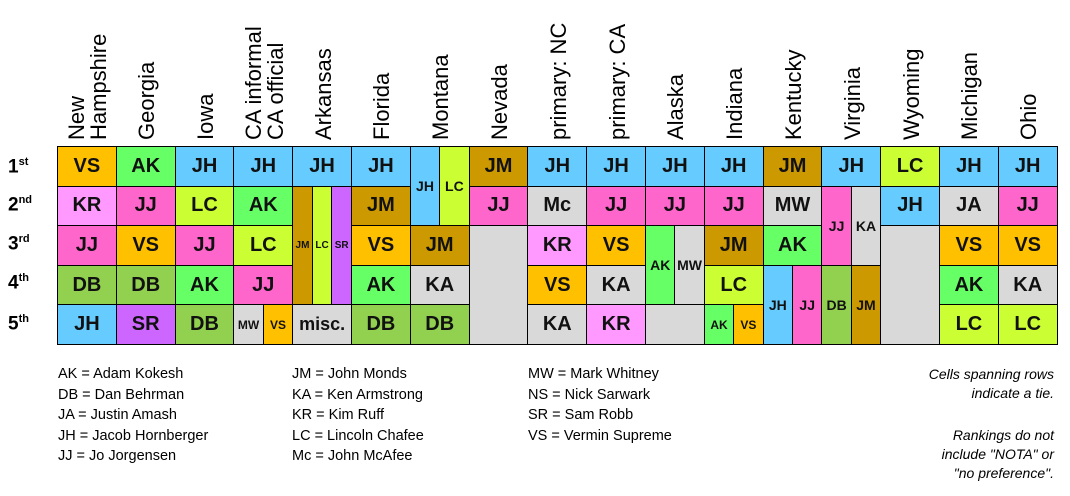  What do you see at coordinates (323, 94) in the screenshot?
I see `column-header-line: Arkansas` at bounding box center [323, 94].